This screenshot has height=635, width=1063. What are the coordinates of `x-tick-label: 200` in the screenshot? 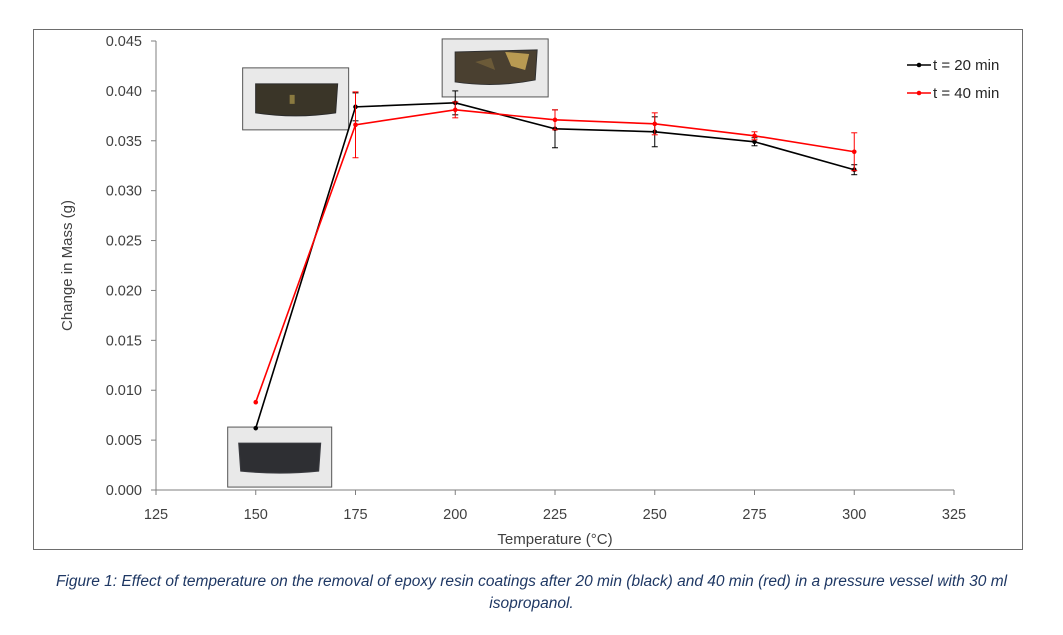 It's located at (455, 515).